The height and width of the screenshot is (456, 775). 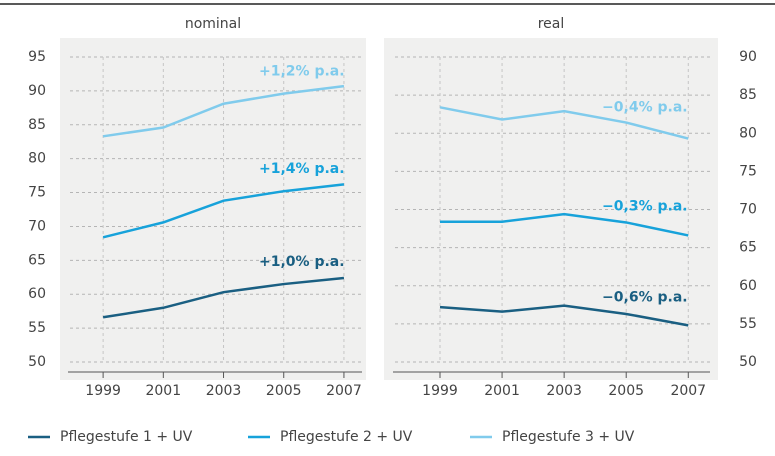 What do you see at coordinates (126, 437) in the screenshot?
I see `legend-label: Pflegestufe 1 + UV` at bounding box center [126, 437].